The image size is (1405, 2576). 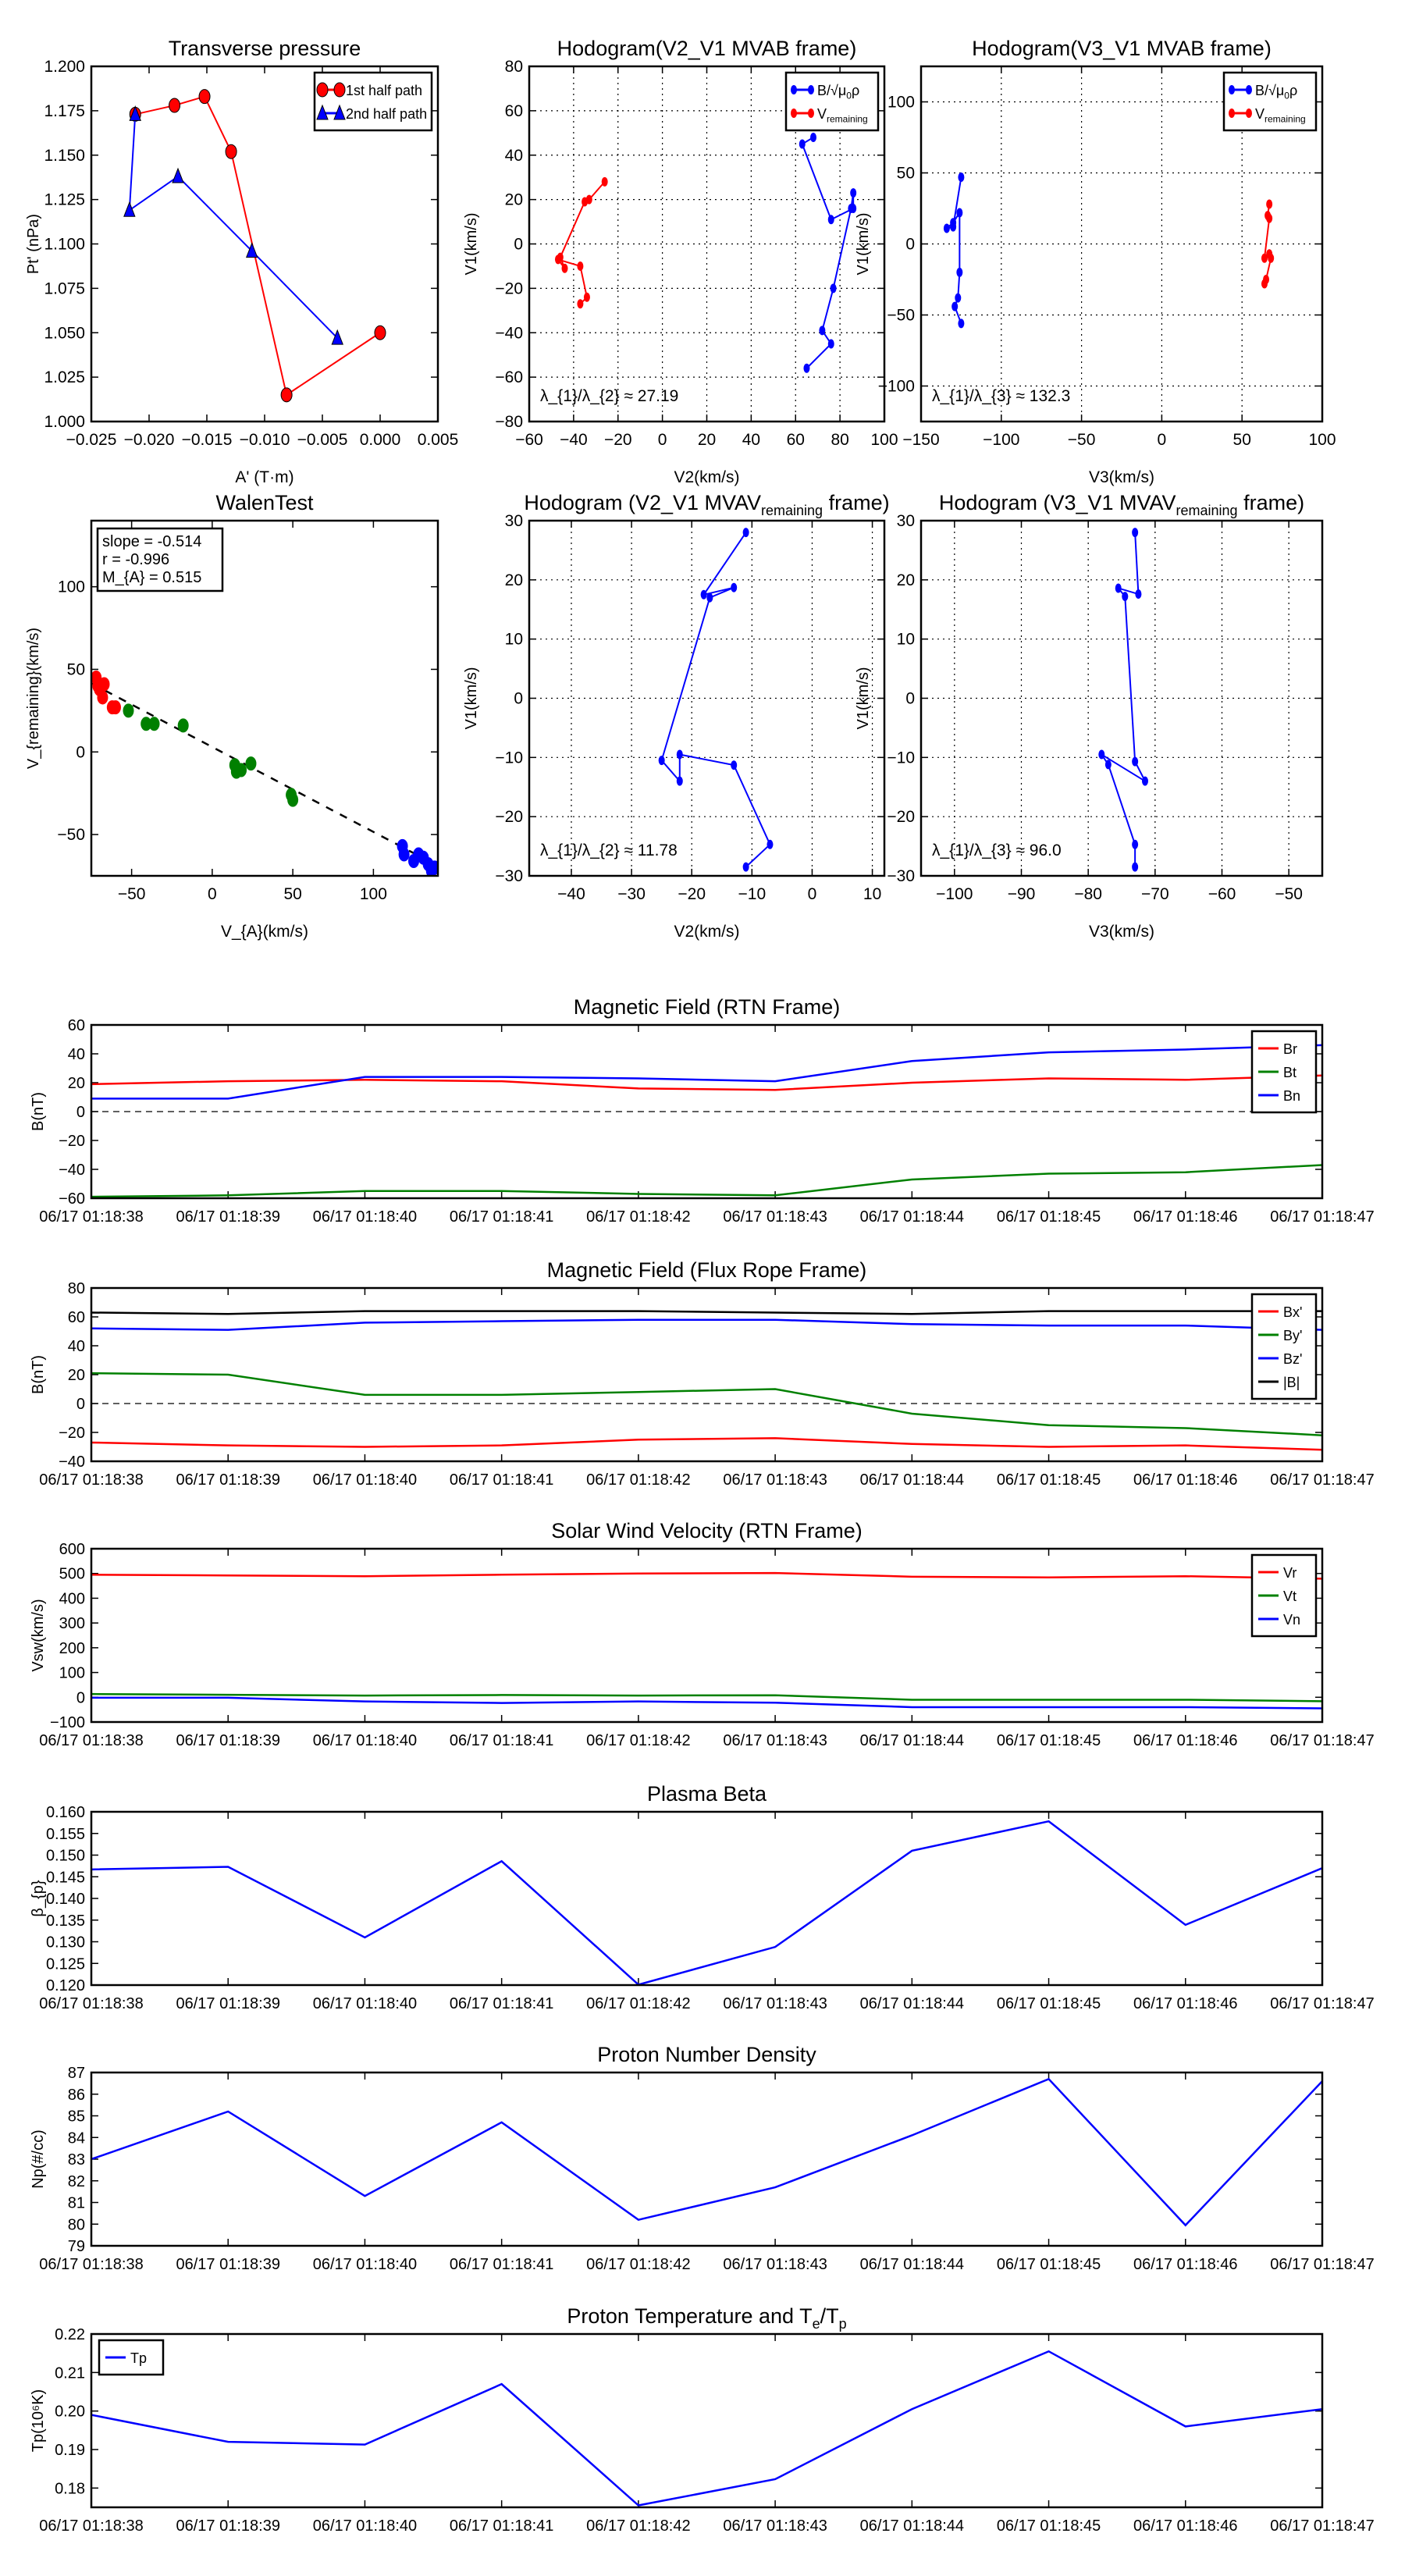 What do you see at coordinates (825, 92) in the screenshot?
I see `legend-item: B/√μ0ρ` at bounding box center [825, 92].